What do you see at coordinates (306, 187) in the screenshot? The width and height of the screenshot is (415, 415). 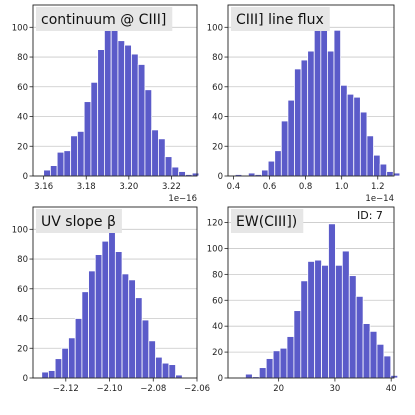 I see `x-tick-label: 0.8` at bounding box center [306, 187].